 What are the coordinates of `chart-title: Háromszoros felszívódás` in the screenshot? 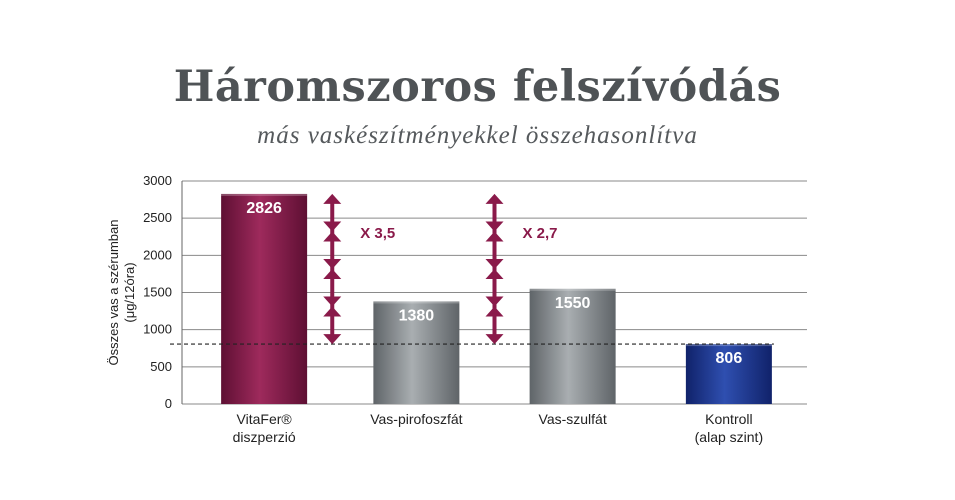 It's located at (477, 87).